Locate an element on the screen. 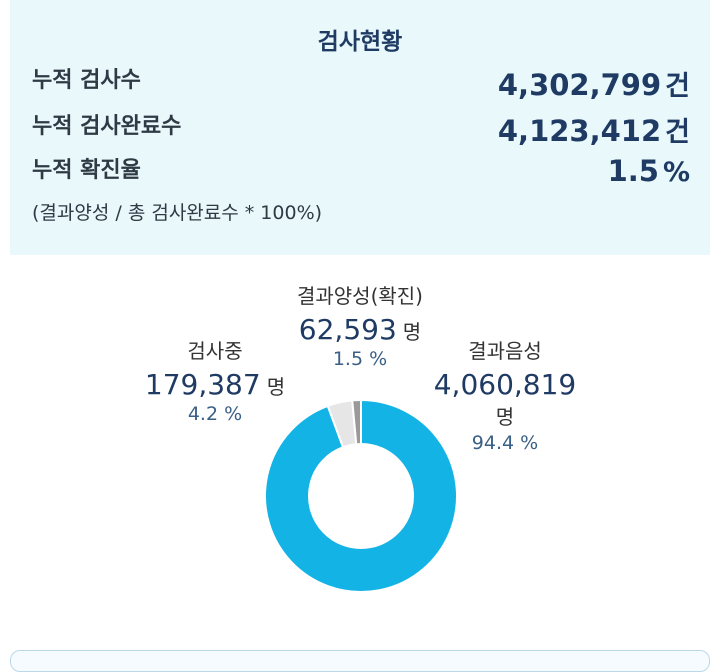 The image size is (720, 672). positive-pct: 1.5 % is located at coordinates (360, 359).